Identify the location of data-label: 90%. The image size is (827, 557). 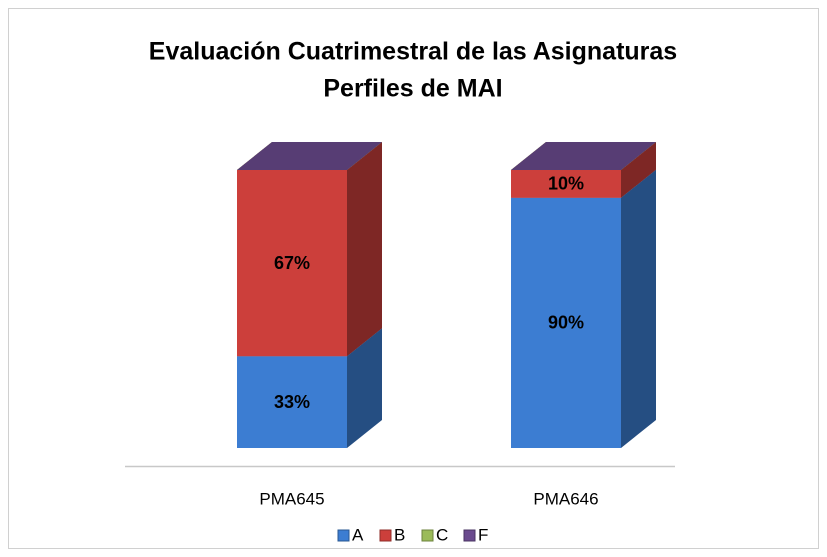
(566, 323).